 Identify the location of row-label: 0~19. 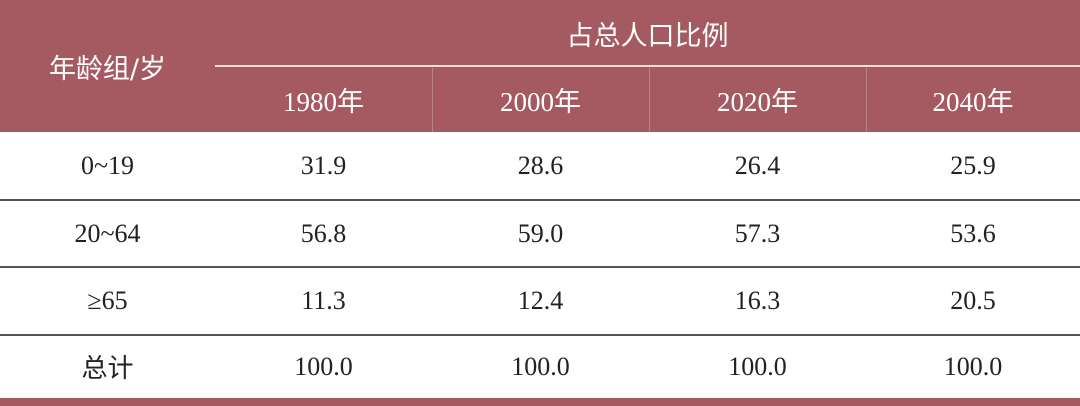
(107, 165).